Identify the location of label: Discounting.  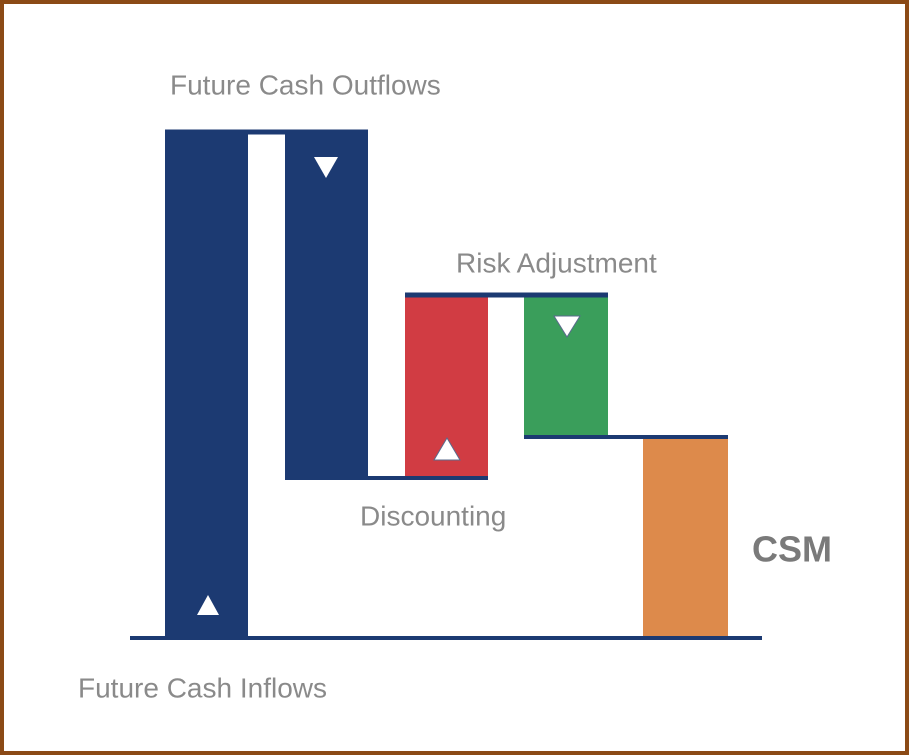
(433, 515).